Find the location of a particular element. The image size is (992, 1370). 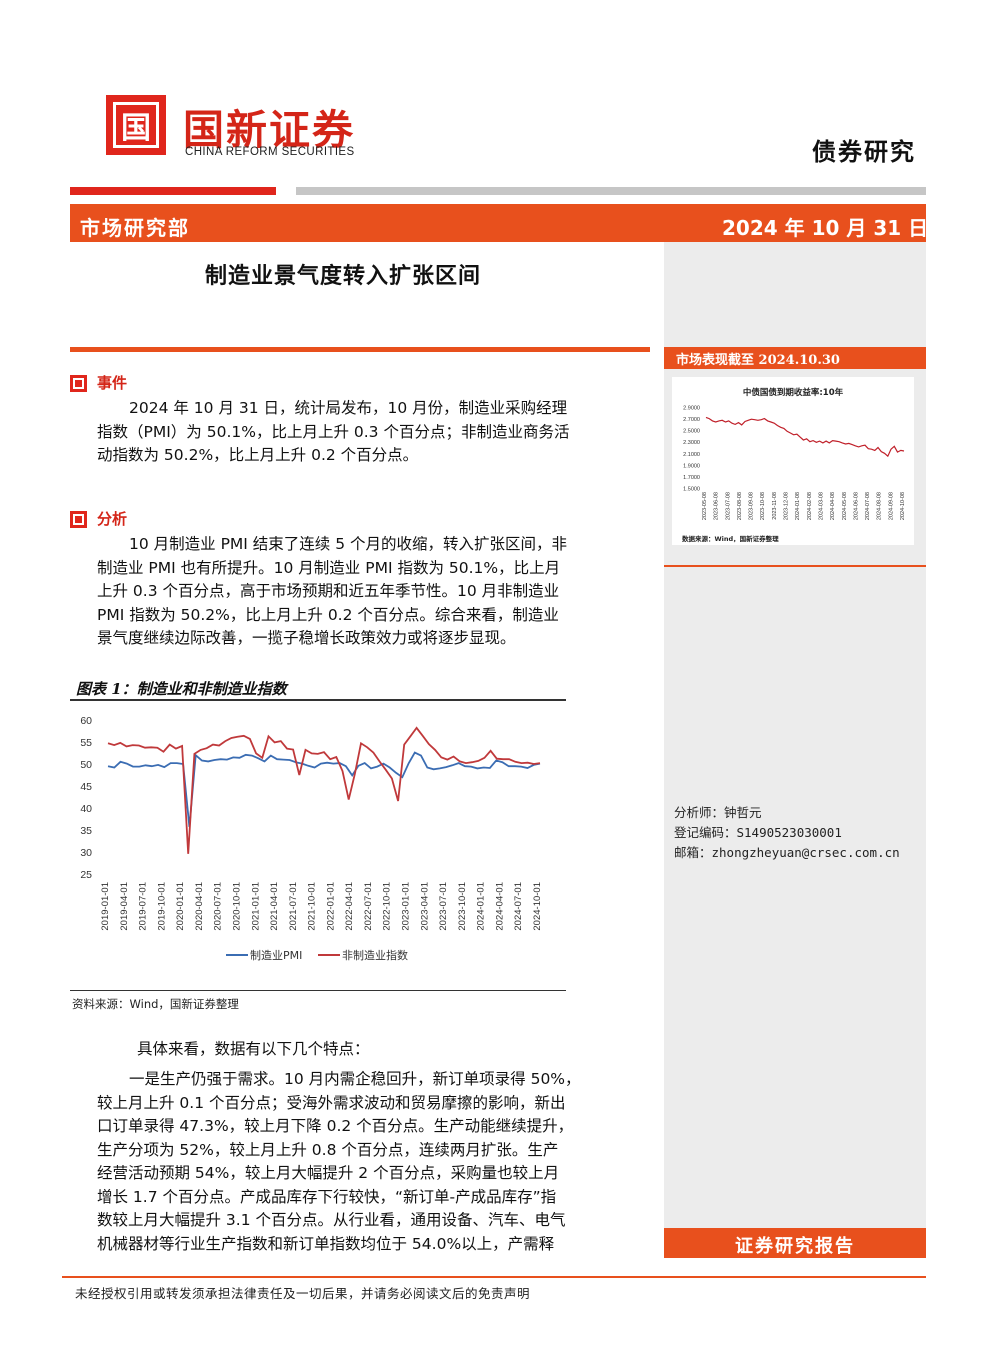

mini-y-tick-label: 1.5000 is located at coordinates (691, 490).